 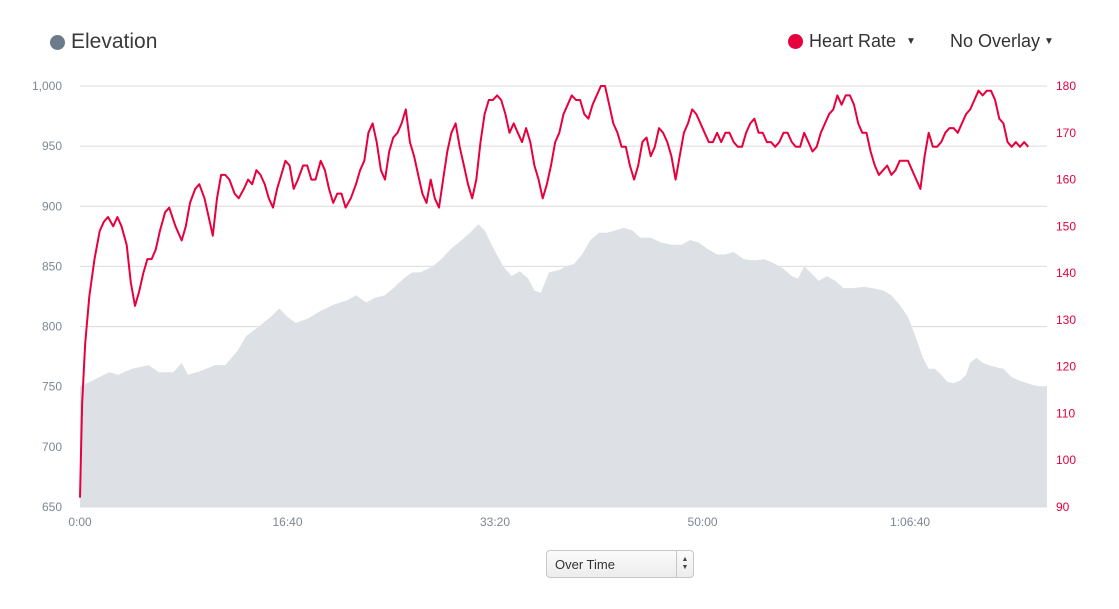 I want to click on x-axis-tick-label: 16:40, so click(x=287, y=522).